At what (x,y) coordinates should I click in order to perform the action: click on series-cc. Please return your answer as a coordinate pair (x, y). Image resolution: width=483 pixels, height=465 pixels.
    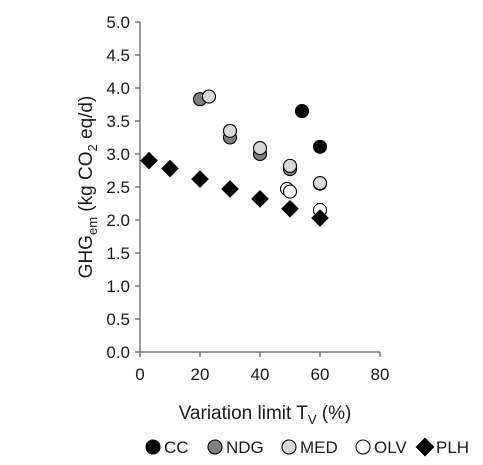
    Looking at the image, I should click on (311, 129).